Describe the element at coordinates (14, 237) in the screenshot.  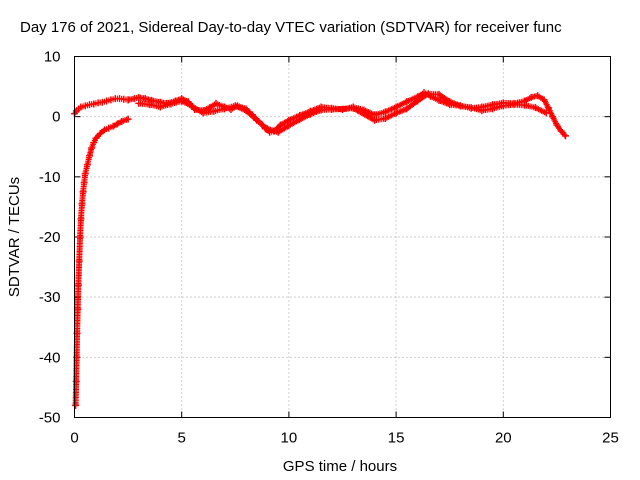
I see `y-axis-label: SDTVAR / TECUs` at that location.